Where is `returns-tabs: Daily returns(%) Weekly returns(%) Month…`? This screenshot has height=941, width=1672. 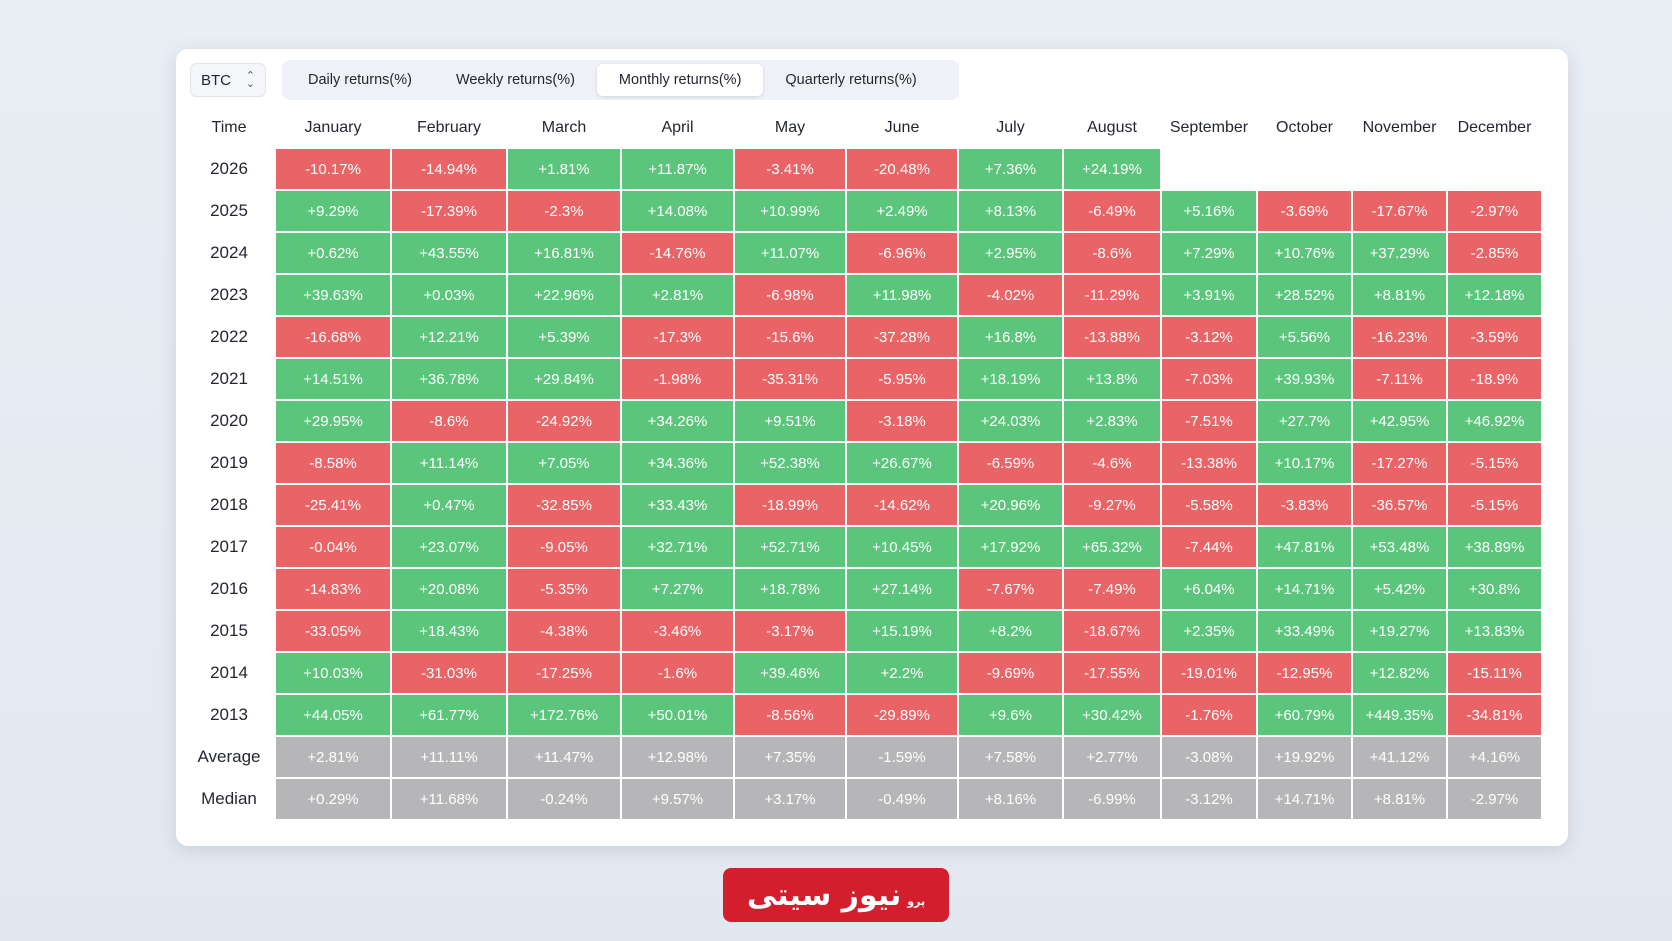
returns-tabs: Daily returns(%) Weekly returns(%) Month… is located at coordinates (620, 80).